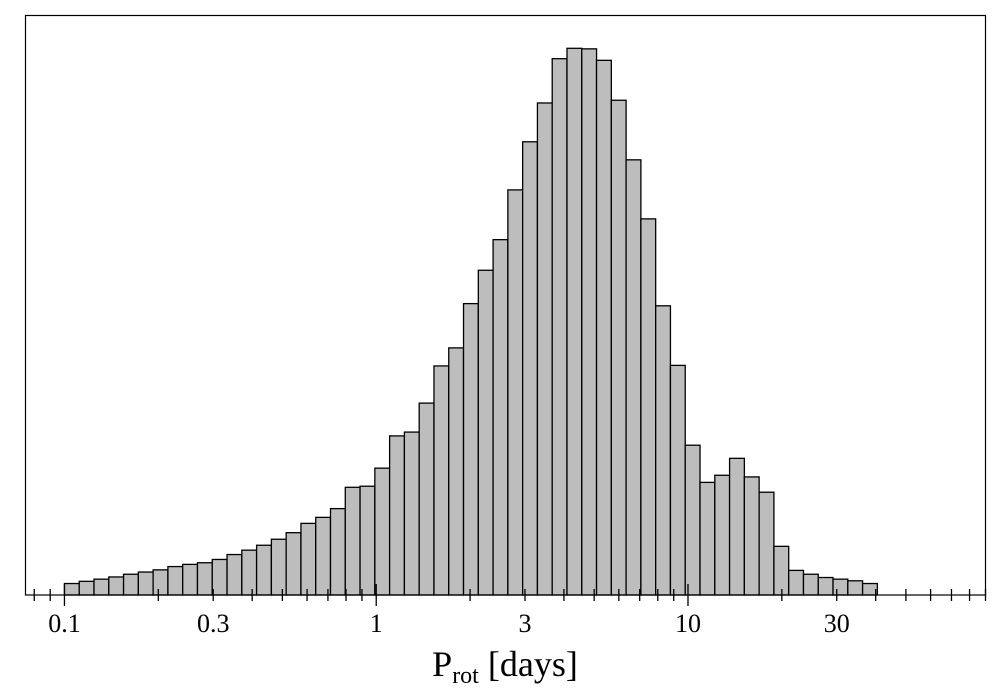 This screenshot has width=1000, height=700. What do you see at coordinates (465, 676) in the screenshot?
I see `x-axis-label-subscript: rot` at bounding box center [465, 676].